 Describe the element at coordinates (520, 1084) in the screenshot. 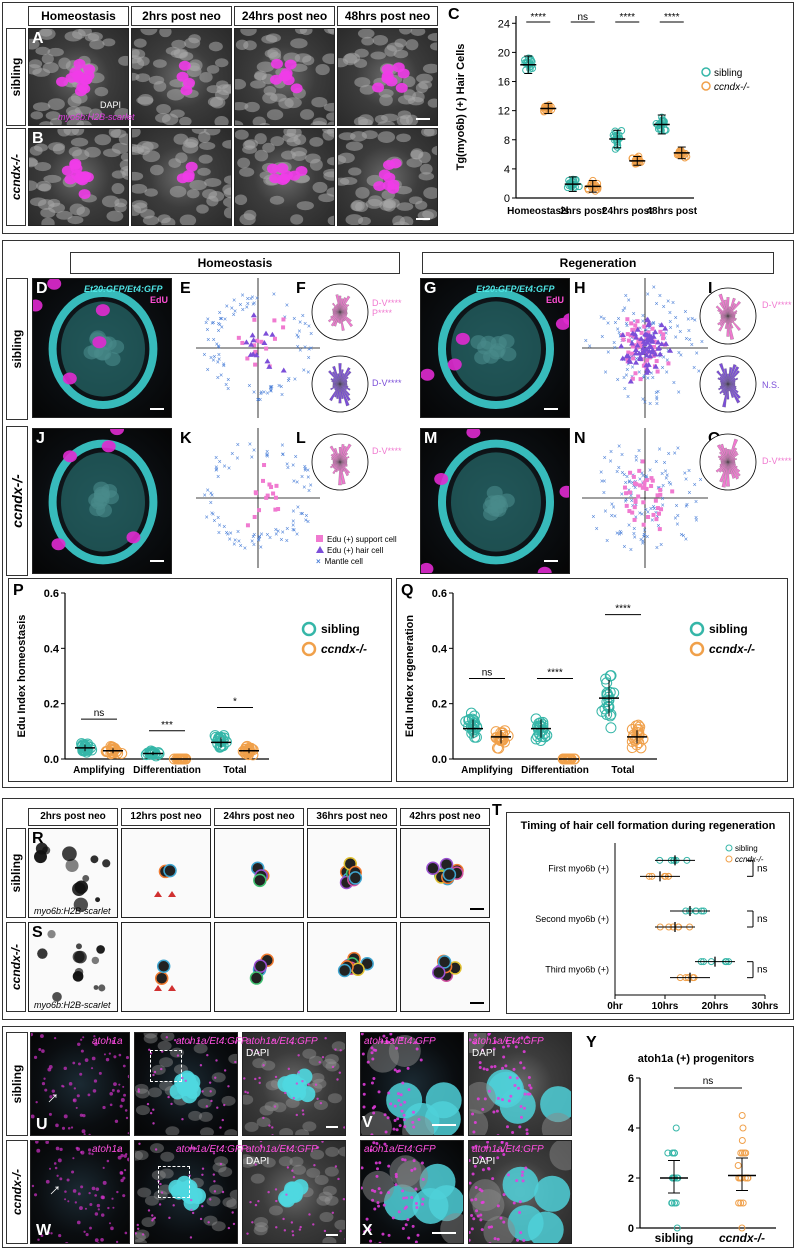

I see `micrograph-v2` at that location.